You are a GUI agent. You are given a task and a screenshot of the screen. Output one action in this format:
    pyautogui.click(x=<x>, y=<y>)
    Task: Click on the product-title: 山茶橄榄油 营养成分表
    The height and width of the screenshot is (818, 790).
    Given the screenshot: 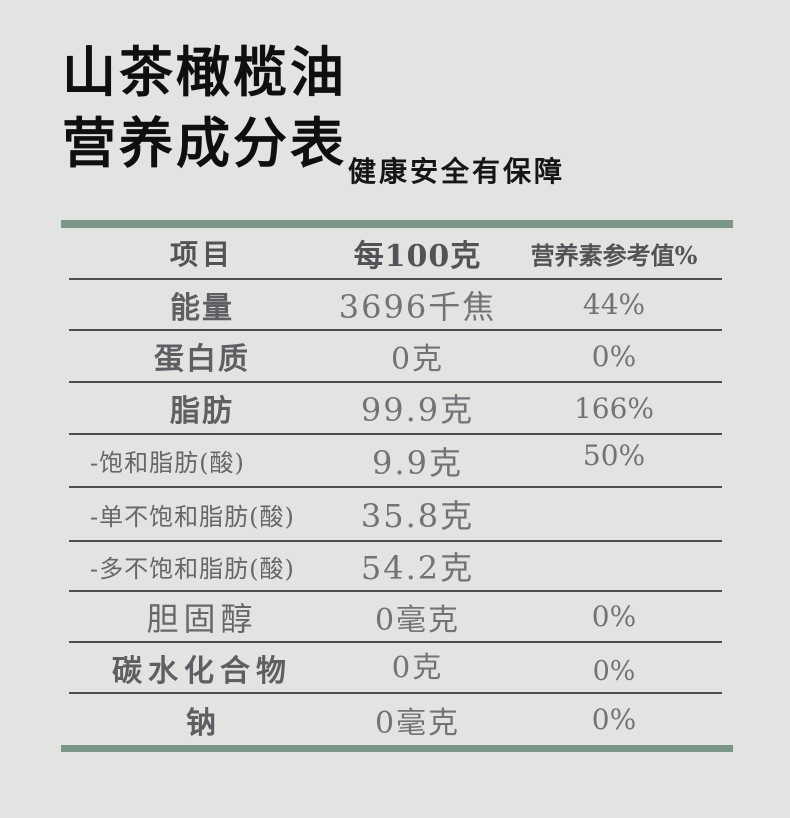 What is the action you would take?
    pyautogui.click(x=204, y=109)
    